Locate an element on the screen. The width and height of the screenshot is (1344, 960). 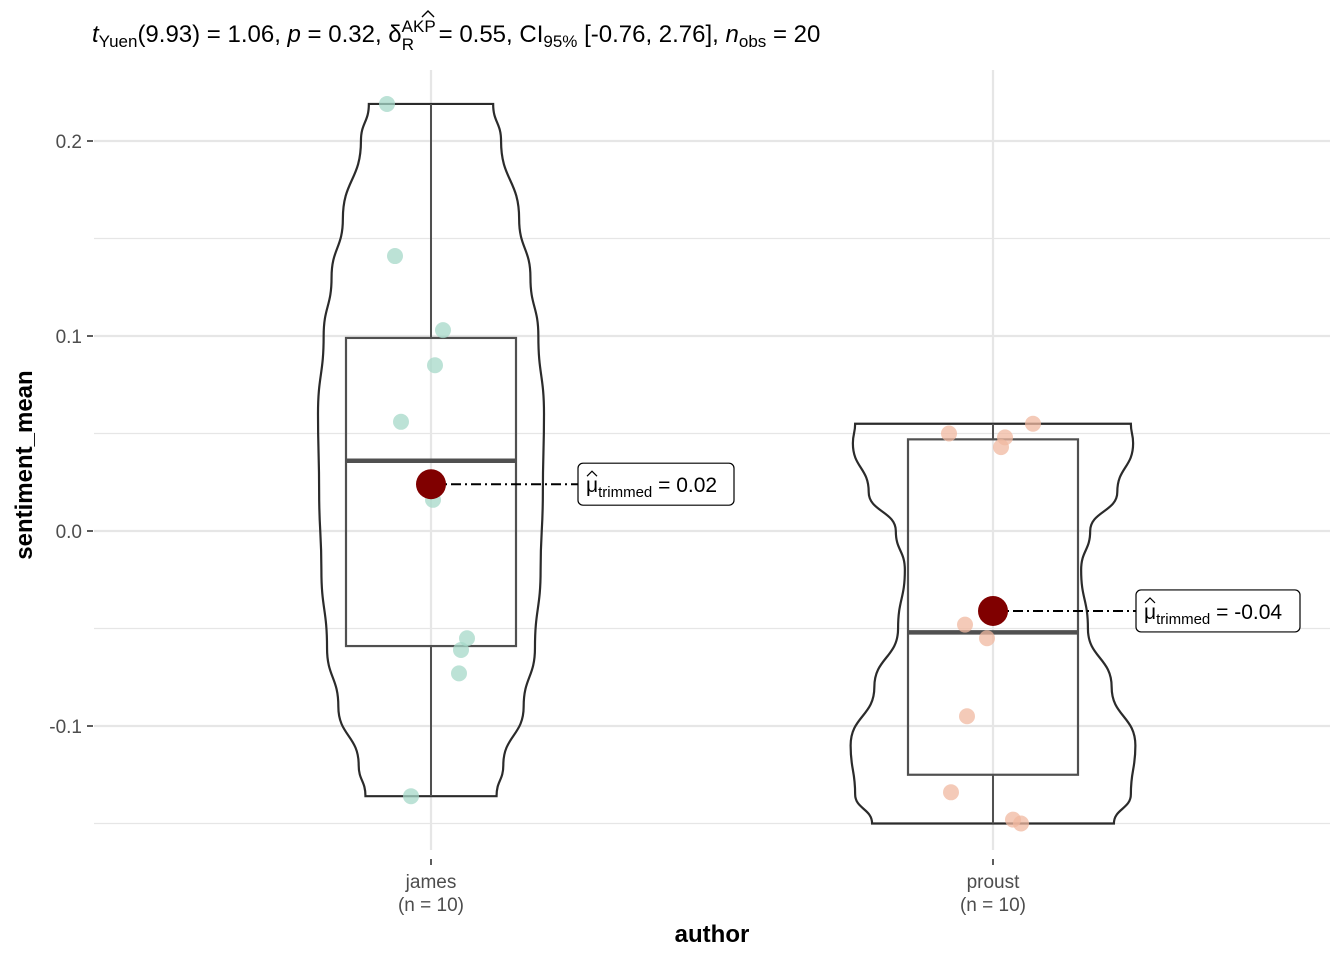
x-tick-count-proust: (n = 10) is located at coordinates (993, 905).